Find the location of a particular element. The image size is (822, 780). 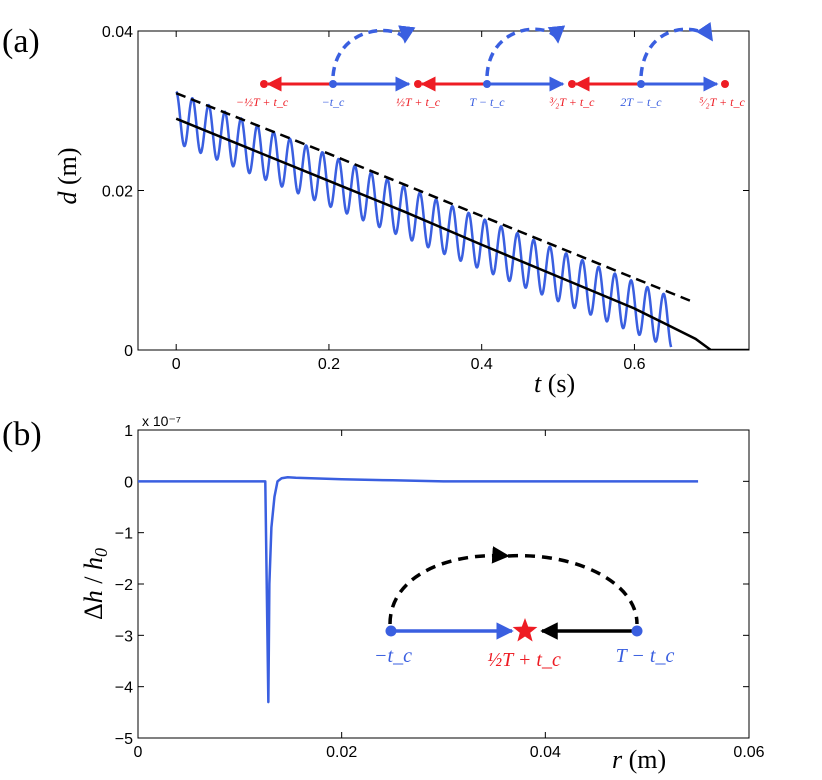

inset-a-label-6: 2T − t_c is located at coordinates (641, 102).